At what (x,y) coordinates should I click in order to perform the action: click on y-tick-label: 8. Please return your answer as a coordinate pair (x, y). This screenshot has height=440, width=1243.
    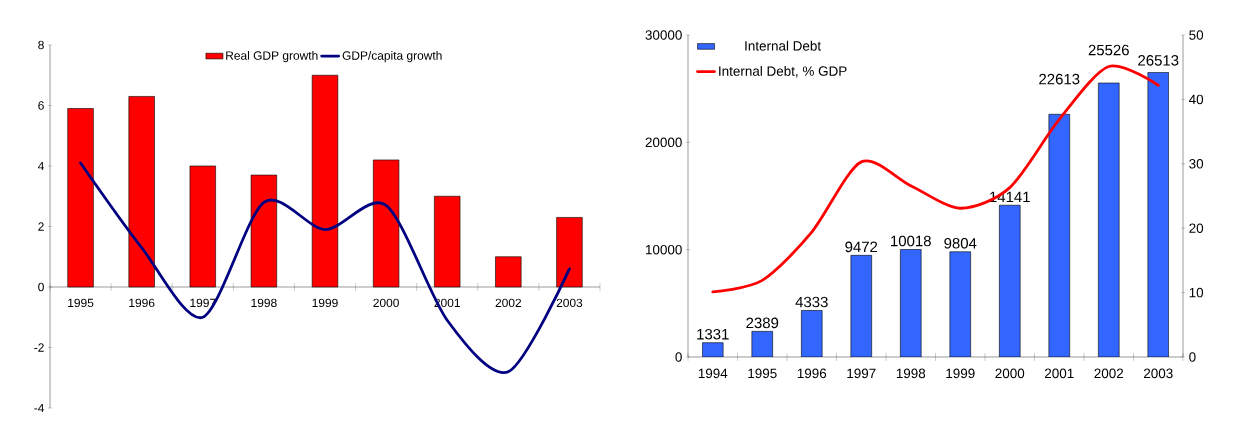
    Looking at the image, I should click on (41, 45).